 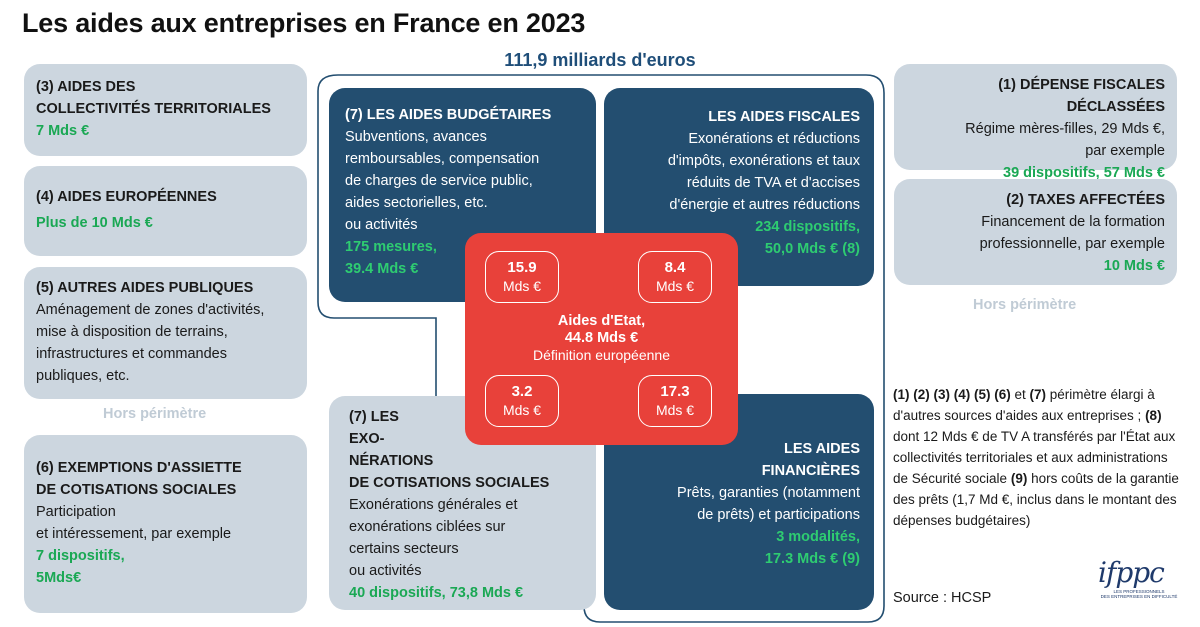 What do you see at coordinates (385, 571) in the screenshot?
I see `card-exonerations-line: ou activités` at bounding box center [385, 571].